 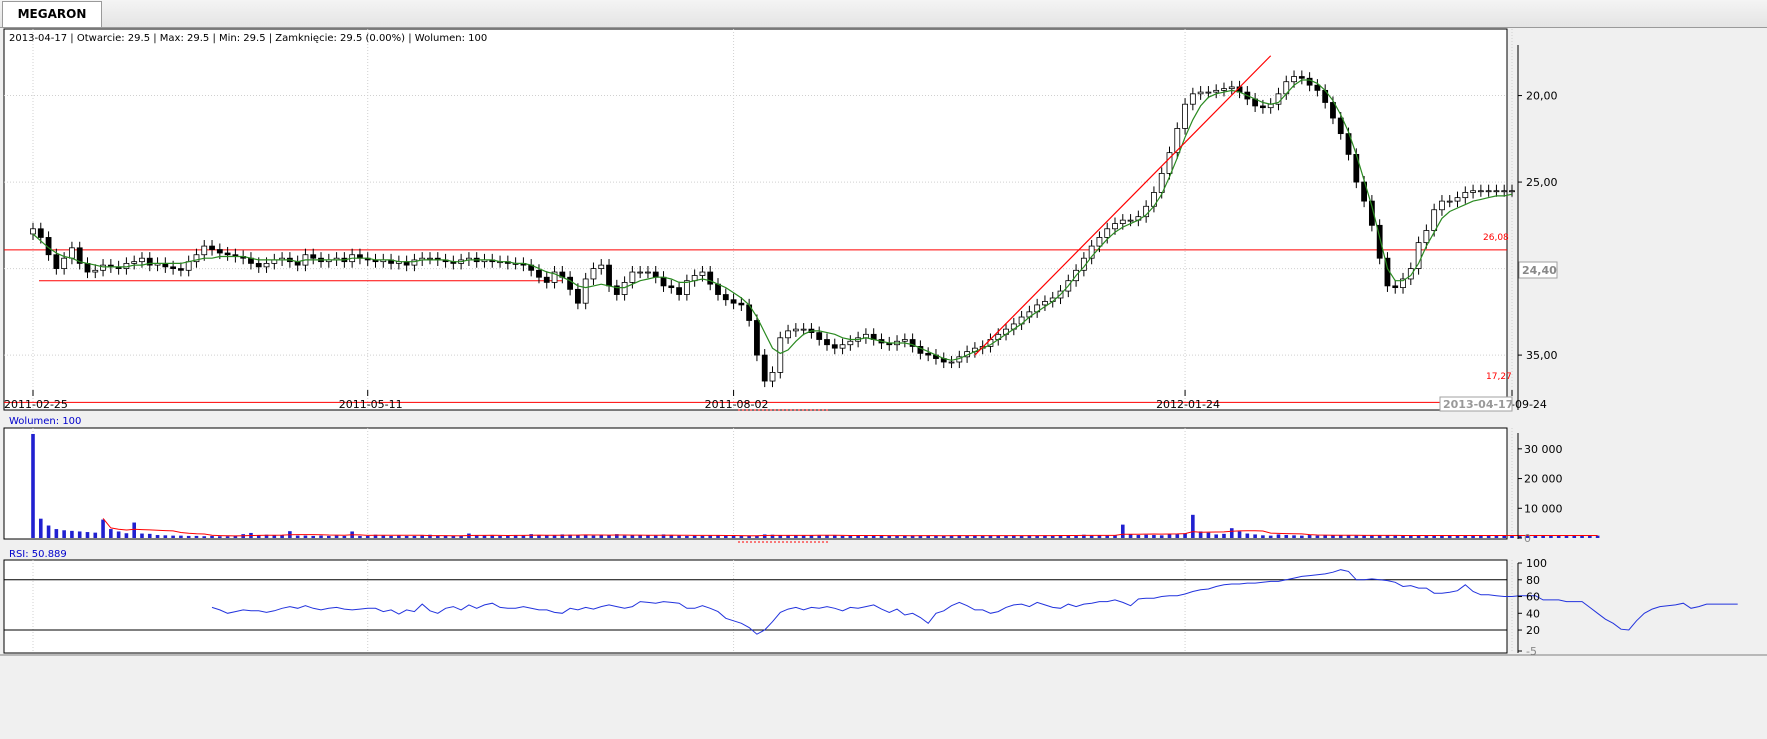 I want to click on tab-megaron: MEGARON, so click(x=52, y=14).